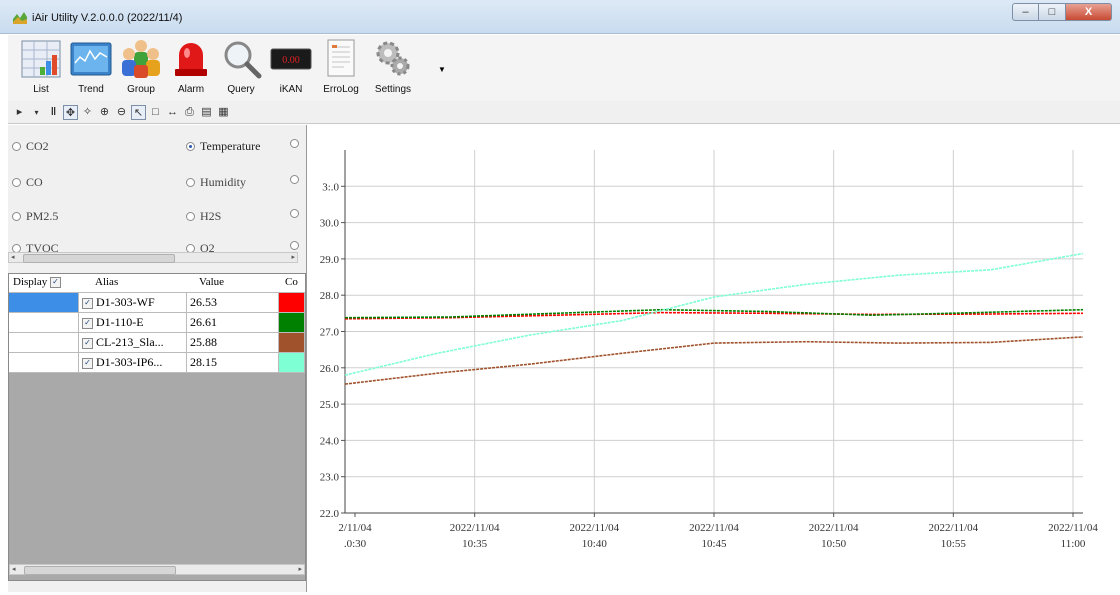 This screenshot has width=1120, height=595. I want to click on maximize-button: □, so click(1052, 12).